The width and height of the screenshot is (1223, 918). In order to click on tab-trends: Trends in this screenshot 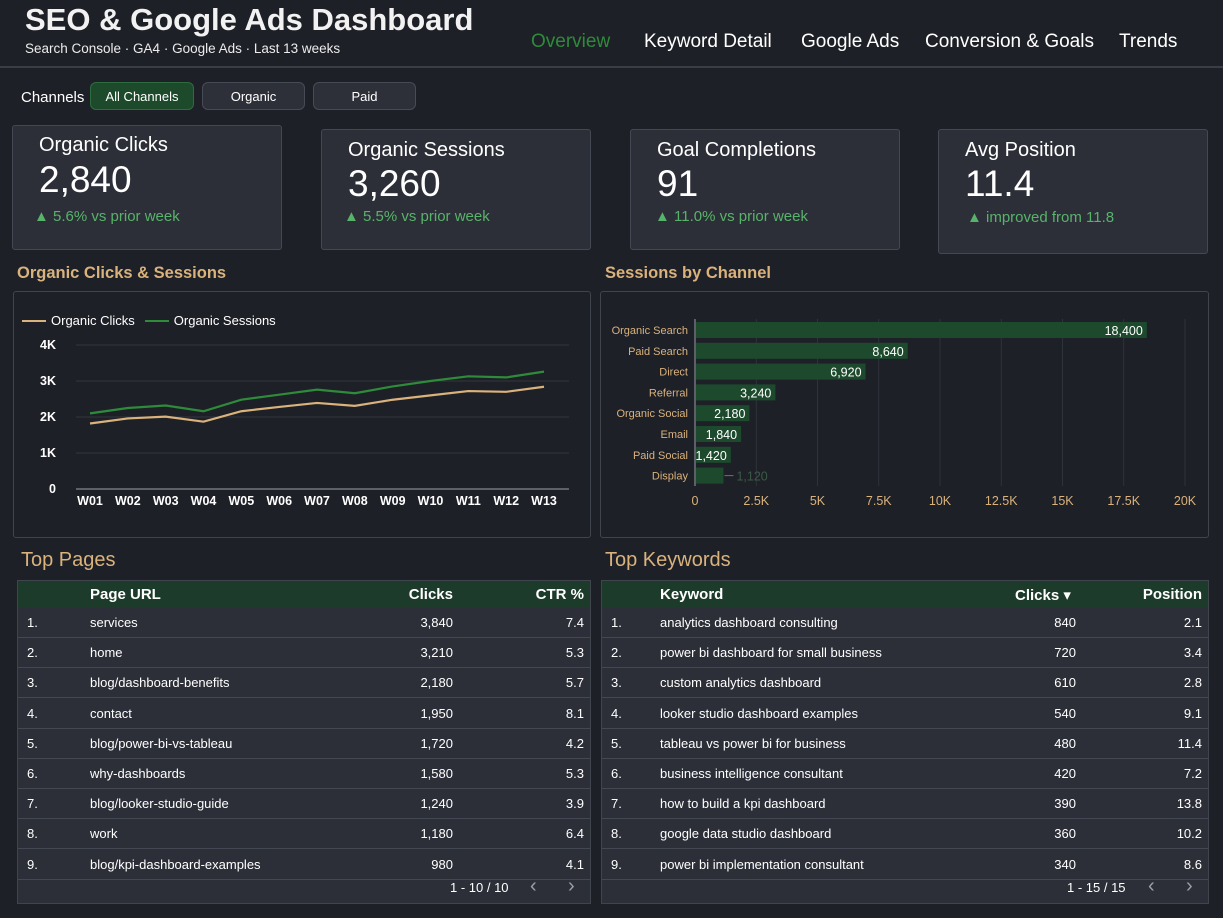, I will do `click(1148, 41)`.